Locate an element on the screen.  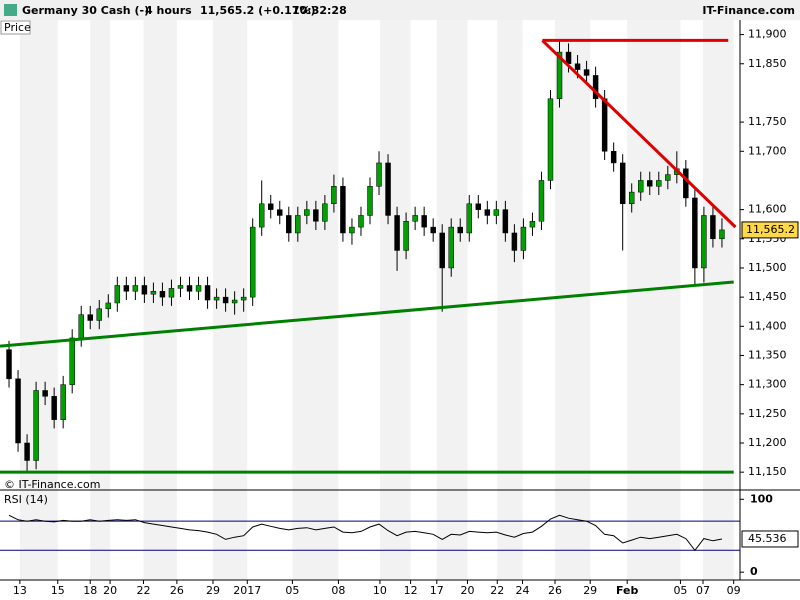
panel-label: Price is located at coordinates (17, 27).